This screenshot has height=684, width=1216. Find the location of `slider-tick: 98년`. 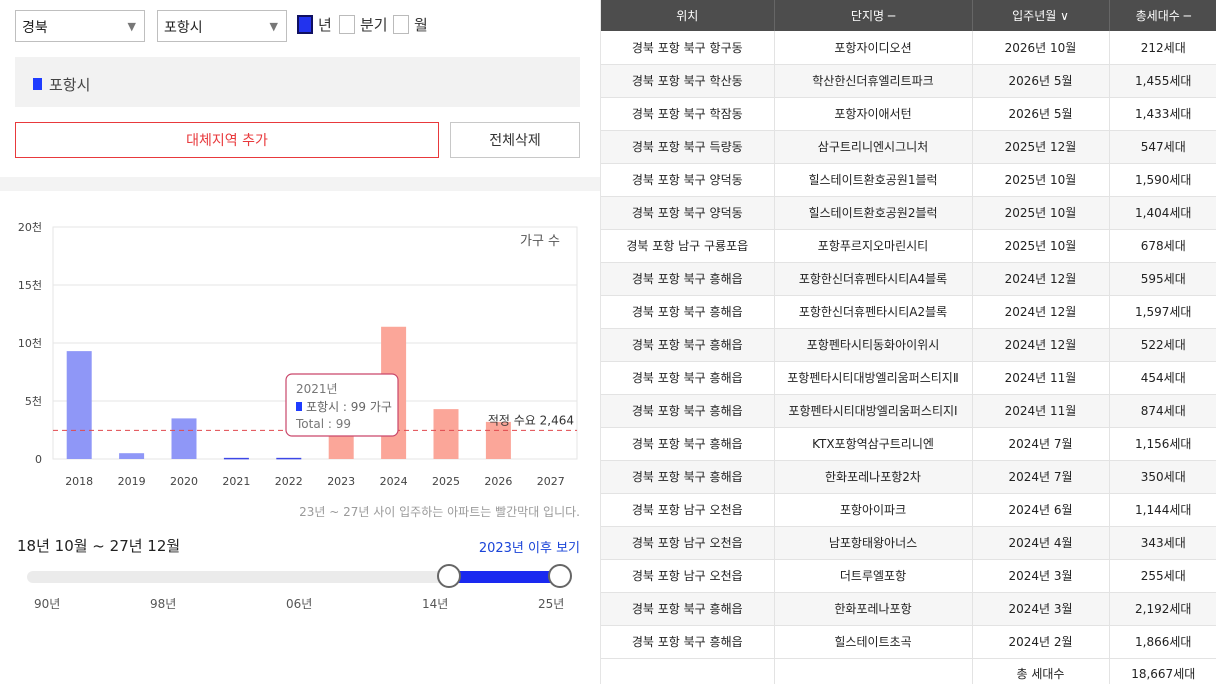

slider-tick: 98년 is located at coordinates (163, 604).